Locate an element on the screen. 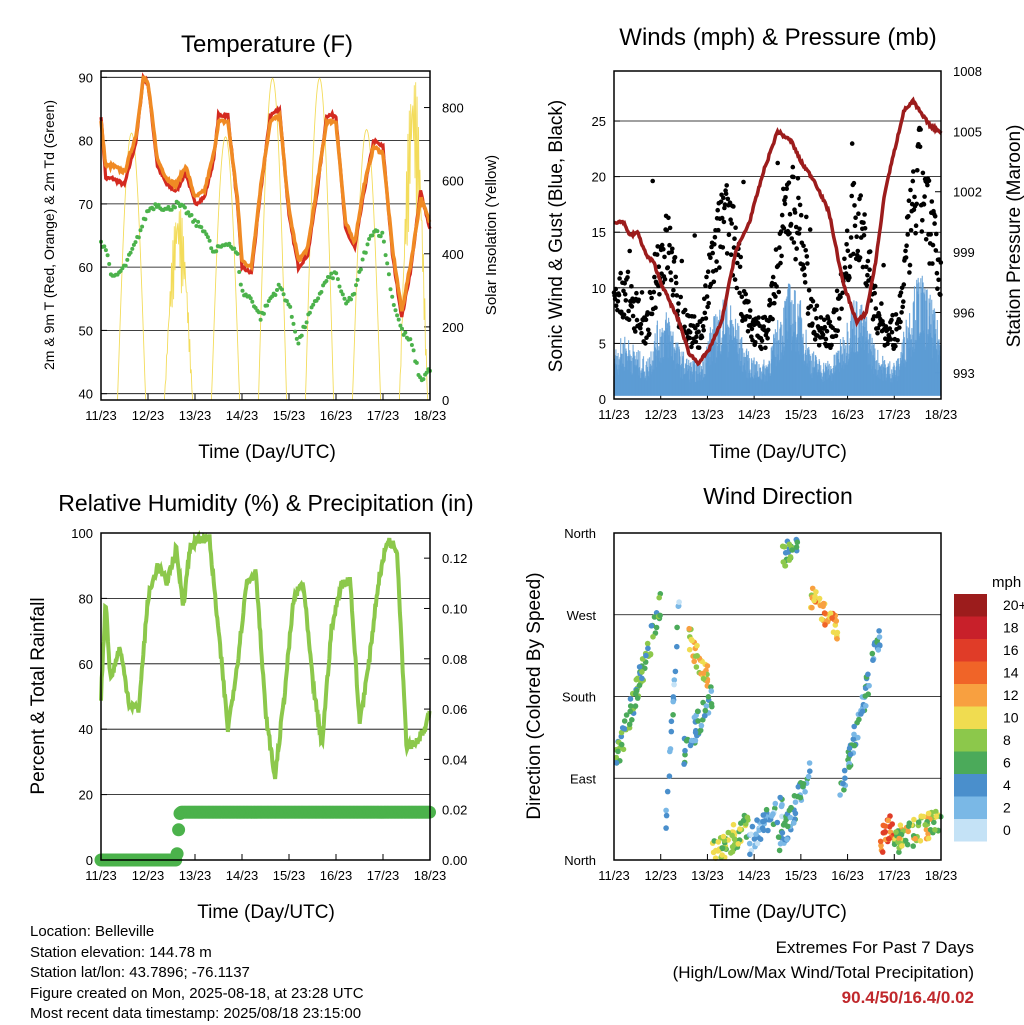 The image size is (1024, 1025). humidity-ylabel: Percent & Total Rainfall is located at coordinates (38, 695).